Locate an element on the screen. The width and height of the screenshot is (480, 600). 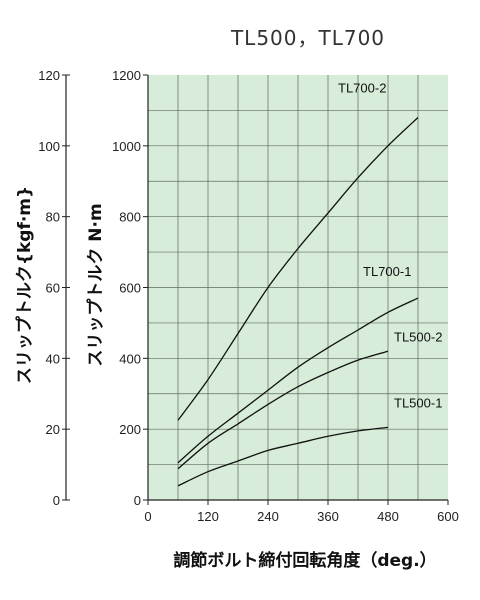
y-axis-ticks: 0 200 400 600 800 1000 1200 is located at coordinates (130, 288).